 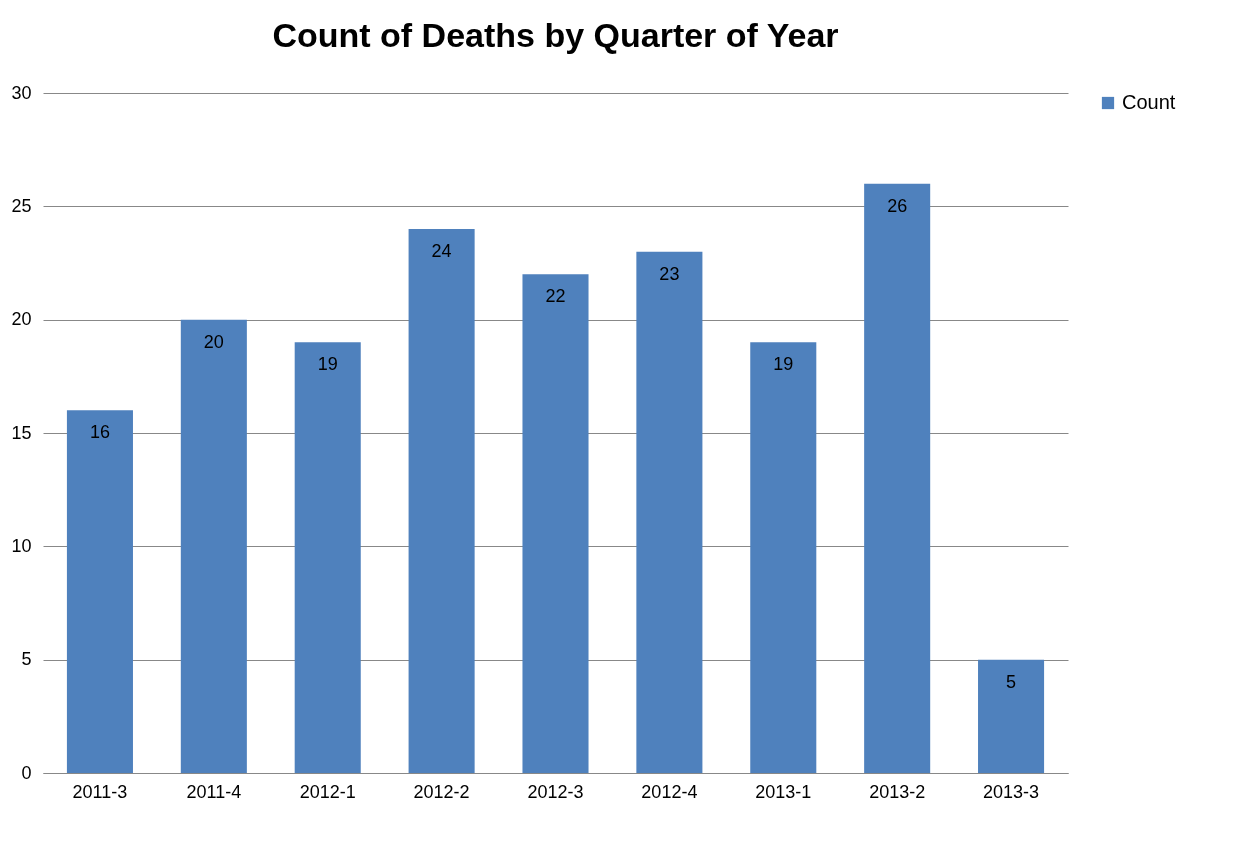 What do you see at coordinates (441, 251) in the screenshot?
I see `data-label: 24` at bounding box center [441, 251].